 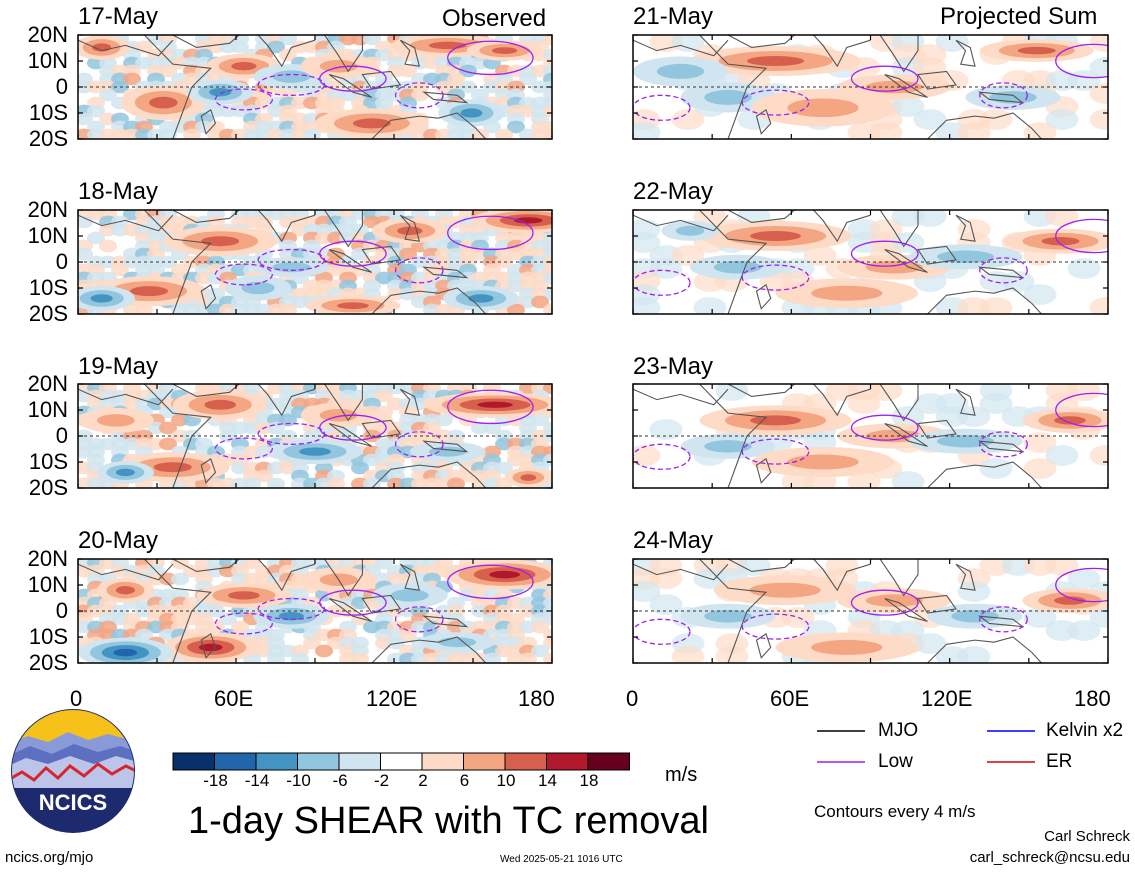 I want to click on x-tick-left-120e: 120E, so click(x=392, y=698).